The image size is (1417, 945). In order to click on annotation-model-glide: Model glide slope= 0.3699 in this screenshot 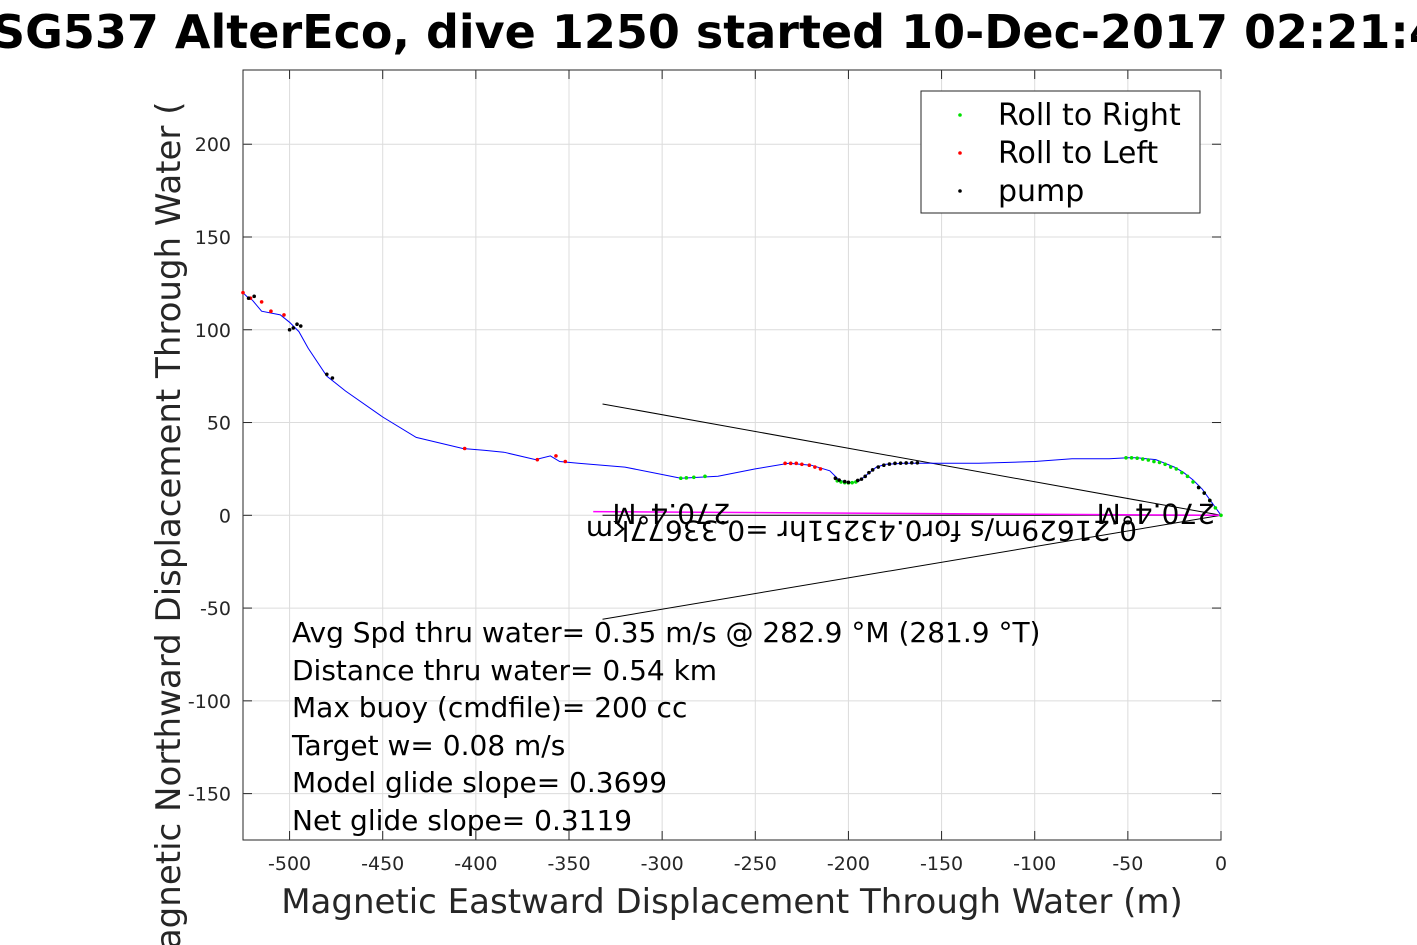, I will do `click(479, 782)`.